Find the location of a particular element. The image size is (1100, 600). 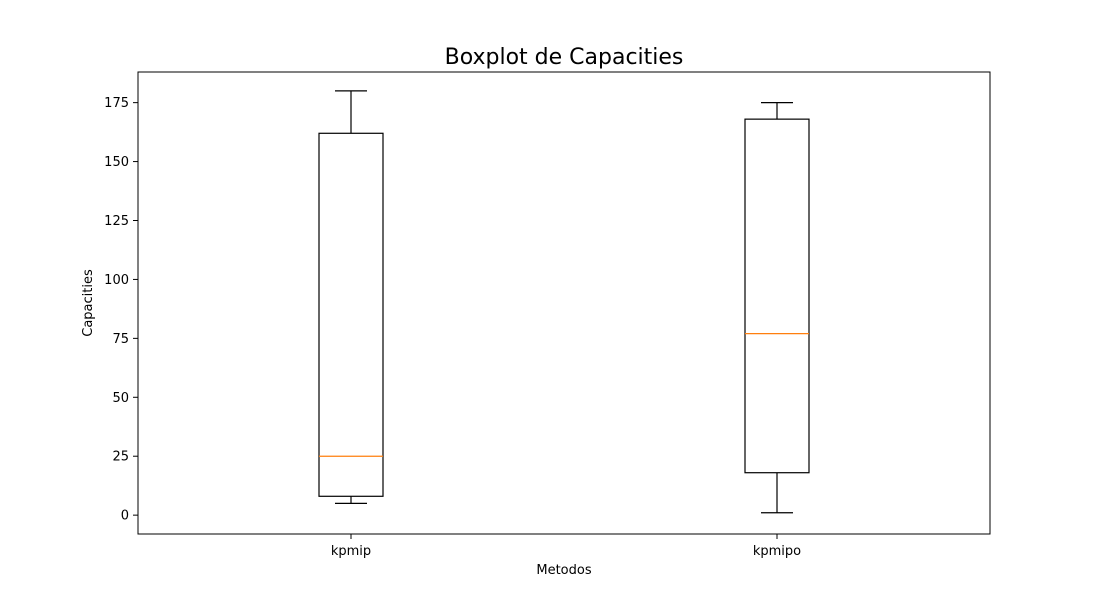

y-tick-label: 150 is located at coordinates (116, 162).